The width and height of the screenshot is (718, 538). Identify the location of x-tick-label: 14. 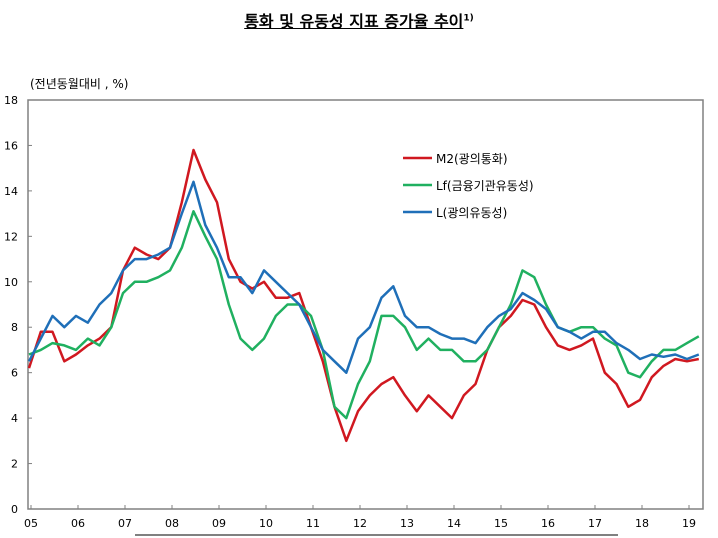
(454, 523).